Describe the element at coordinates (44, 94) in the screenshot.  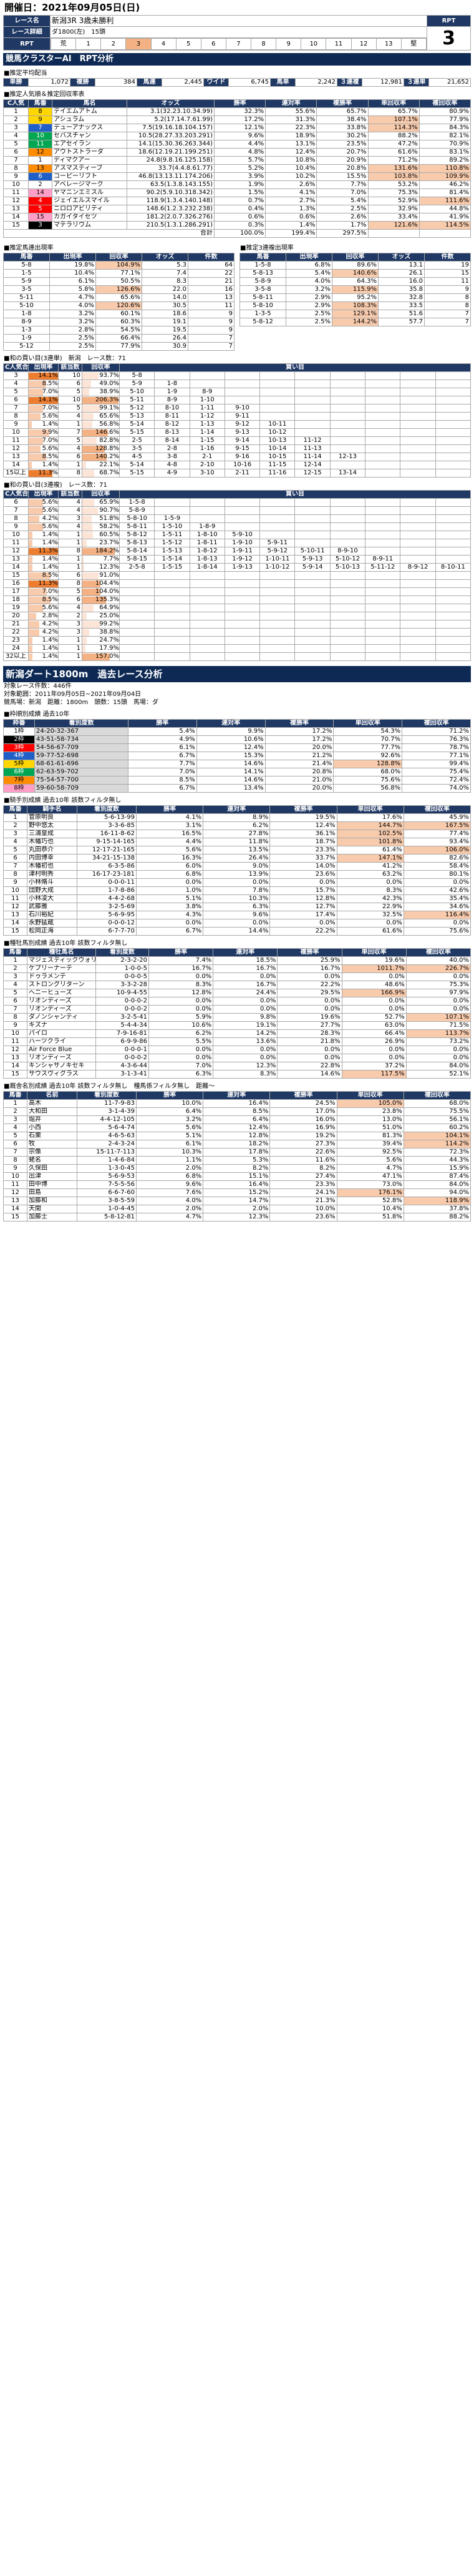
I see `s1-sub: ■推定人気順＆推定回収率表` at that location.